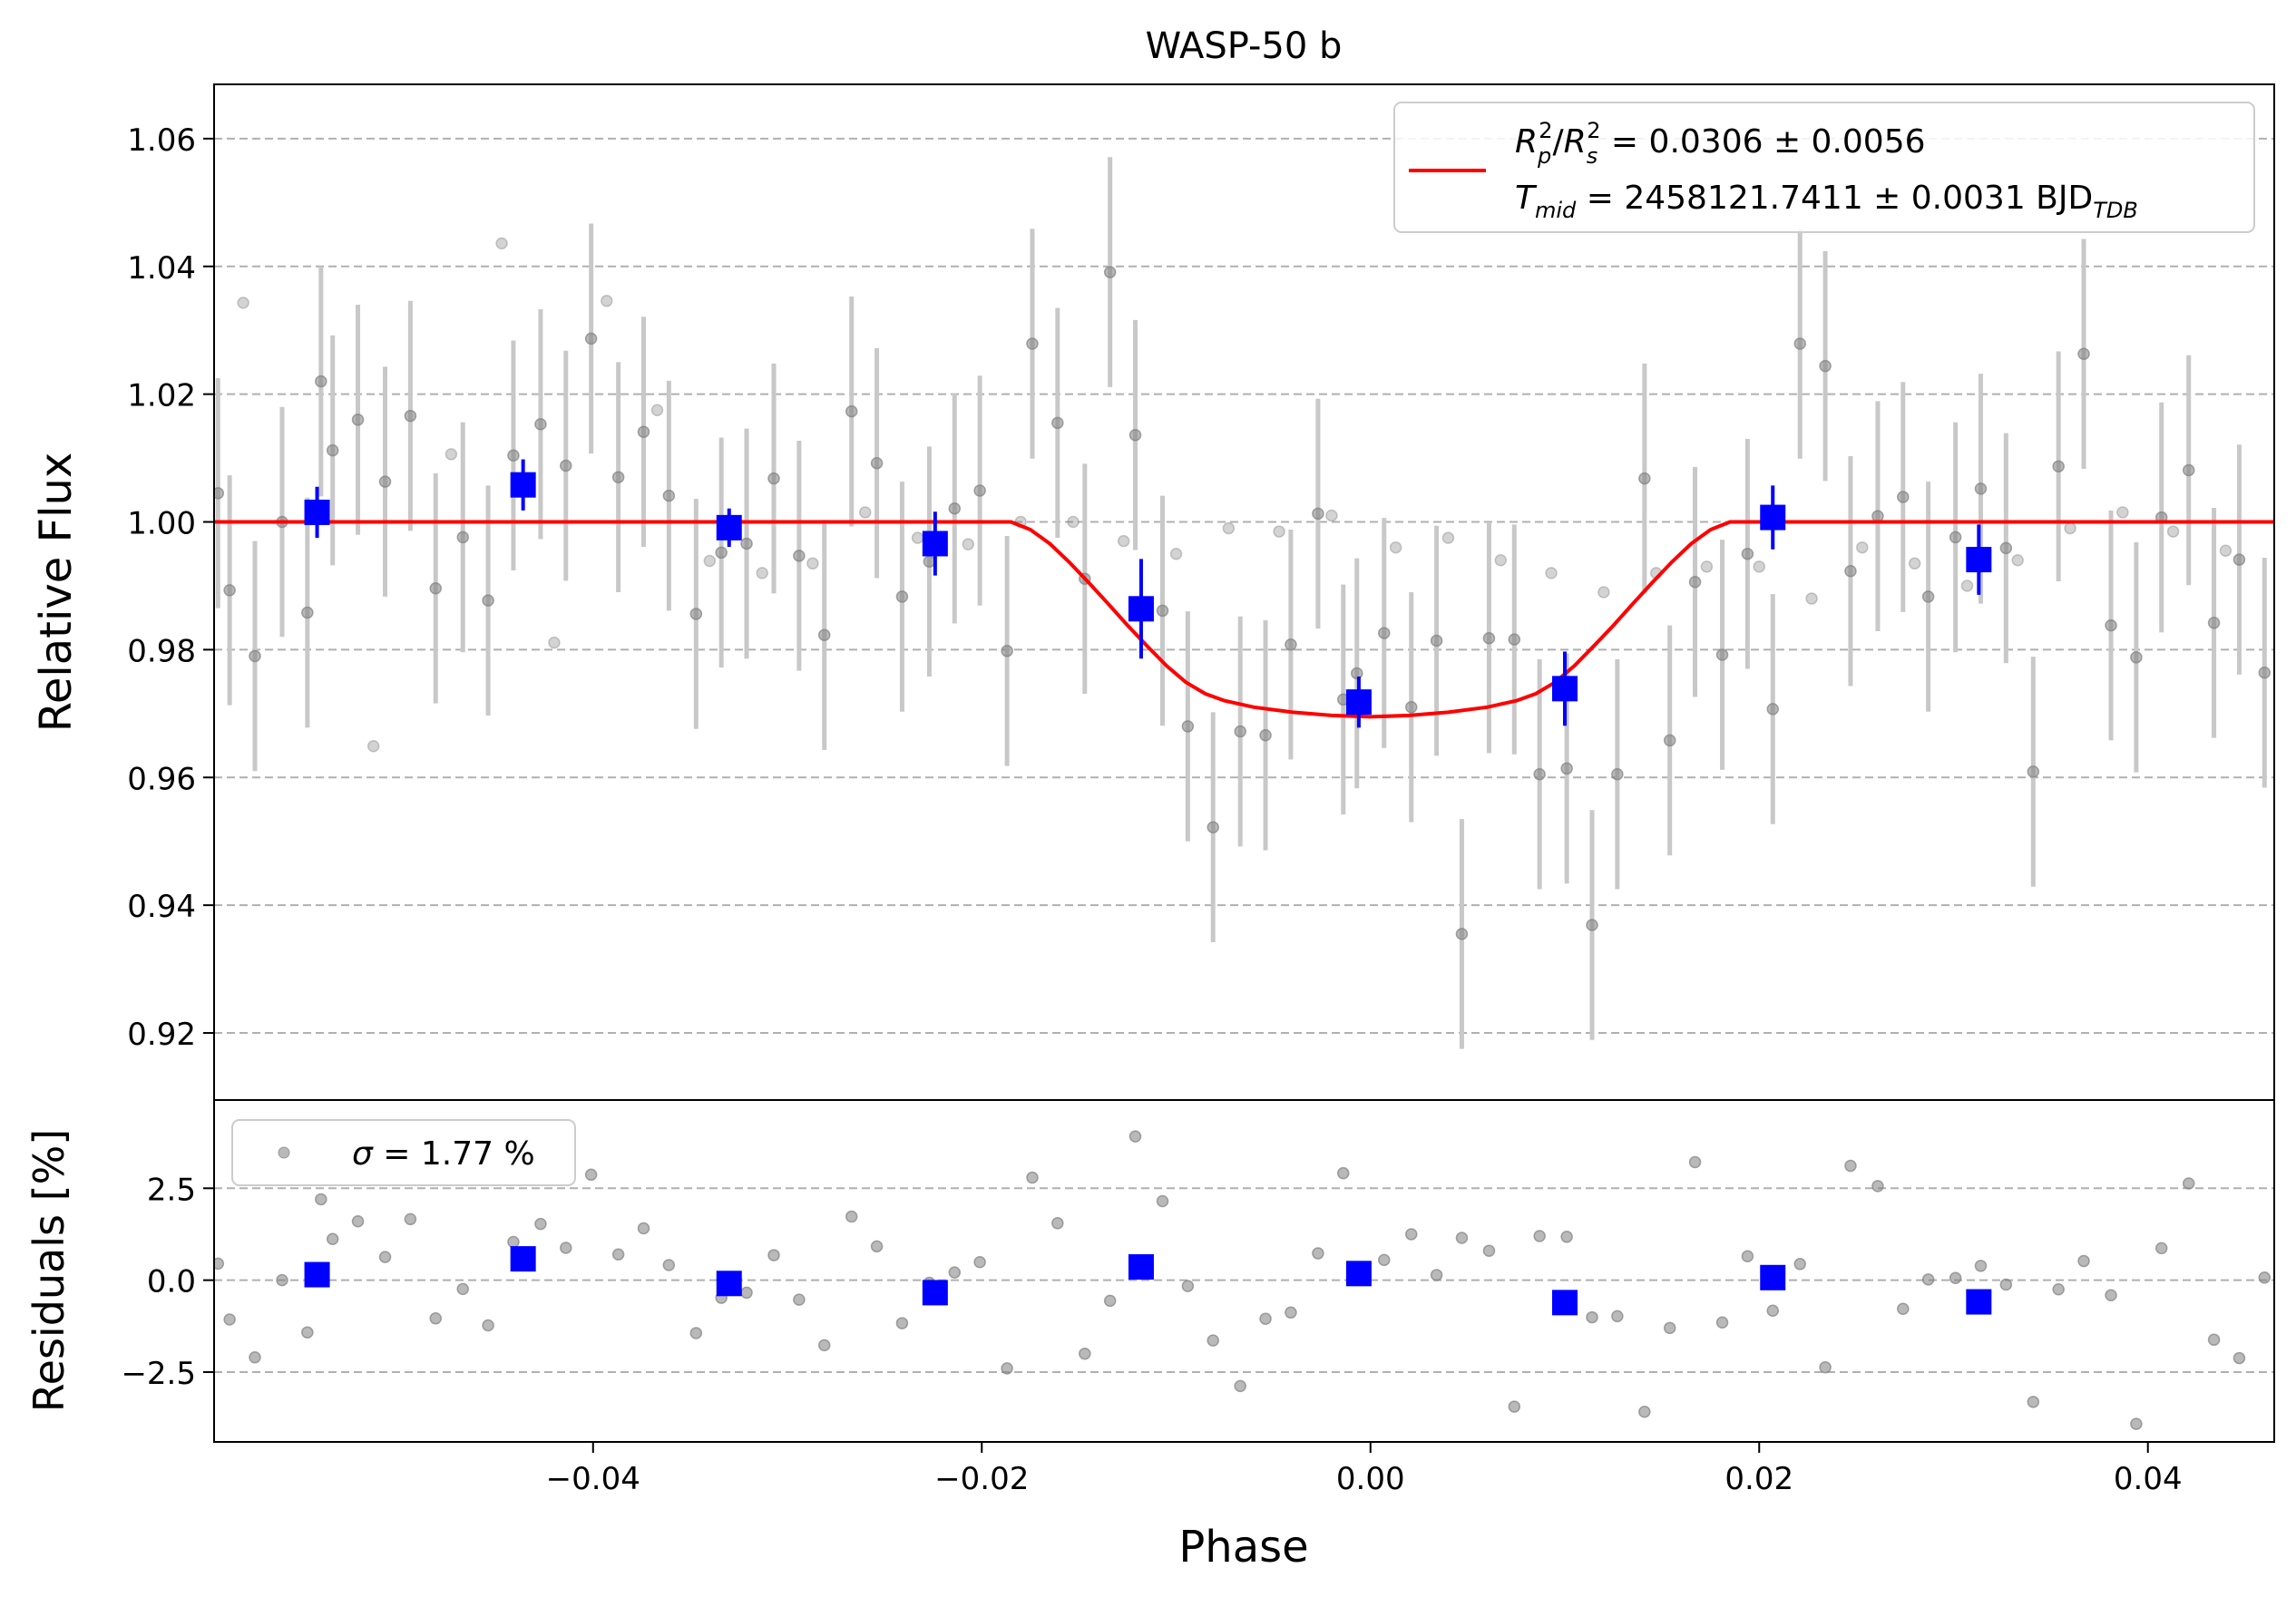 This screenshot has width=2296, height=1597. Describe the element at coordinates (1243, 1547) in the screenshot. I see `x-axis-label: Phase` at that location.